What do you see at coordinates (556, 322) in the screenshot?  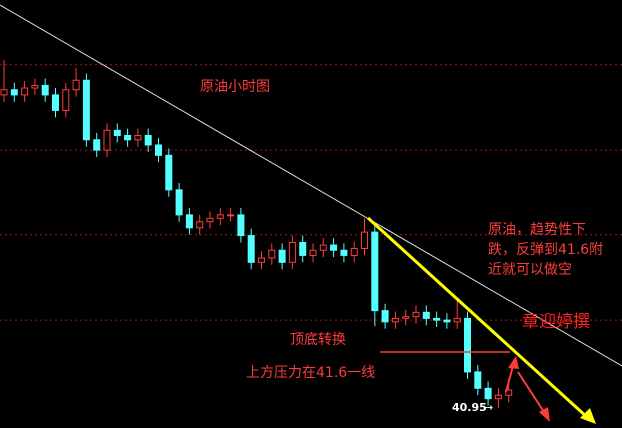 I see `author: 章迎婷撰` at bounding box center [556, 322].